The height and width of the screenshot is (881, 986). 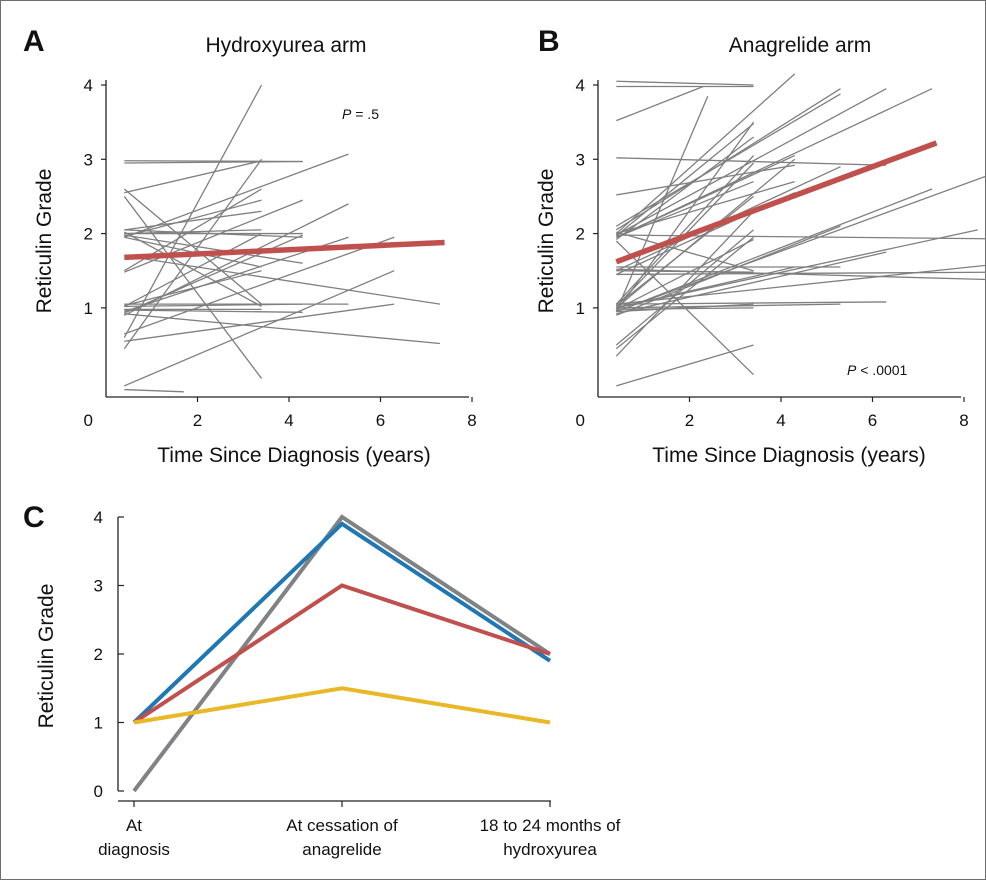 I want to click on panel-c-category-label: anagrelide, so click(x=341, y=849).